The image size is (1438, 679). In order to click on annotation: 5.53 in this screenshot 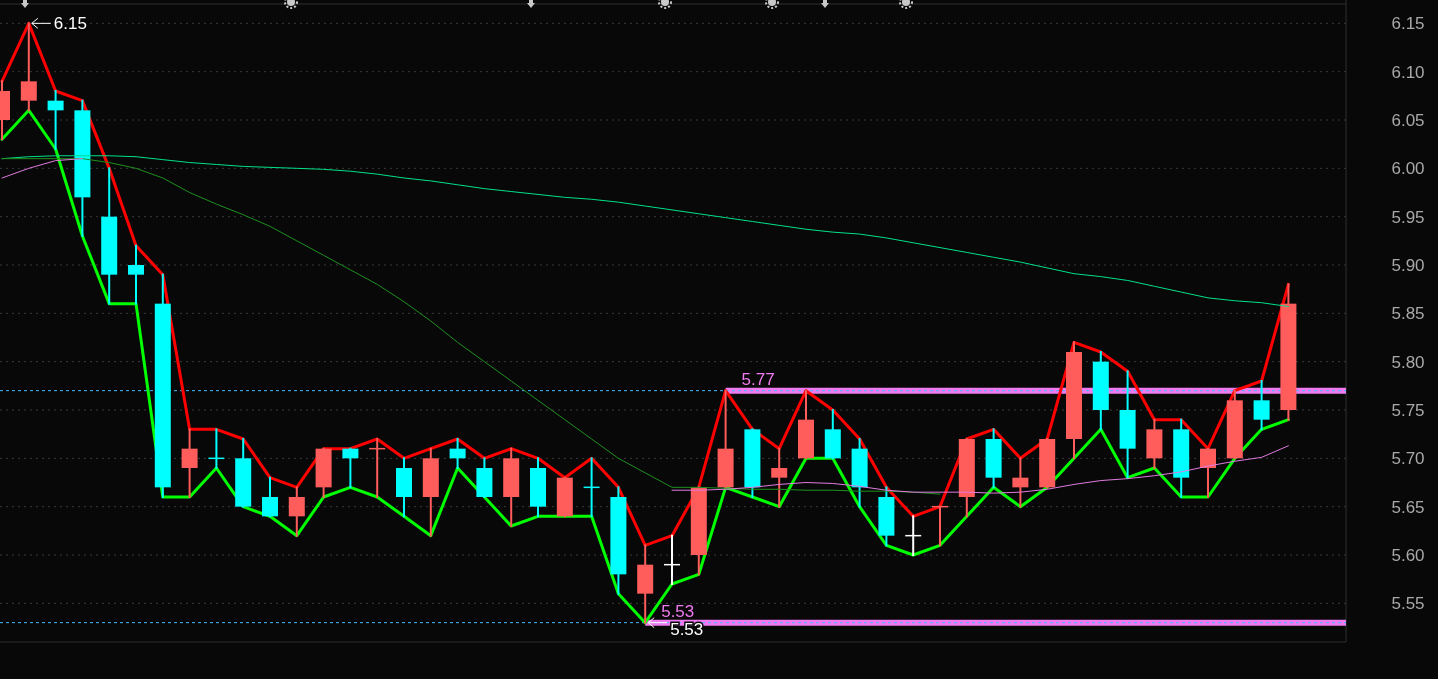, I will do `click(687, 630)`.